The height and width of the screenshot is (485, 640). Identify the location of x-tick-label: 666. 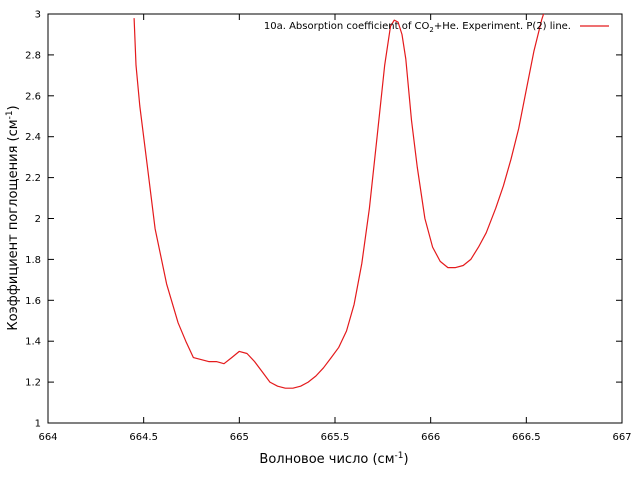
(430, 437).